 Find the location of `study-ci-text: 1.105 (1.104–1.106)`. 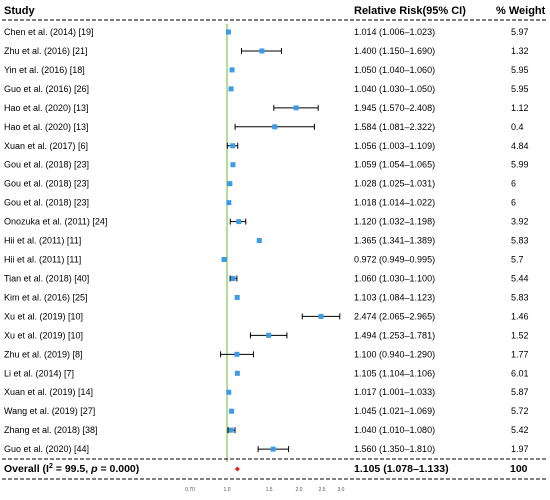

study-ci-text: 1.105 (1.104–1.106) is located at coordinates (394, 373).